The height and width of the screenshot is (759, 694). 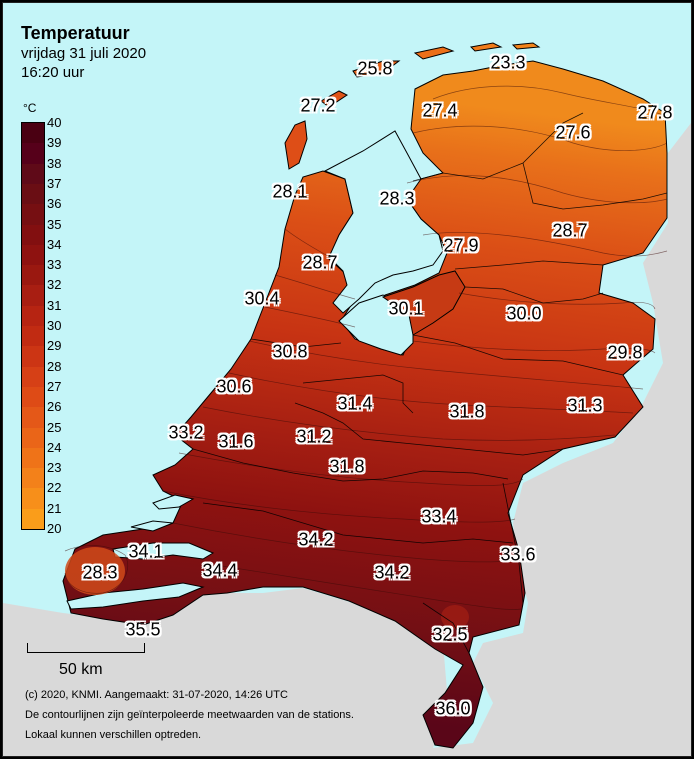 I want to click on island-rottumeroog, so click(x=526, y=46).